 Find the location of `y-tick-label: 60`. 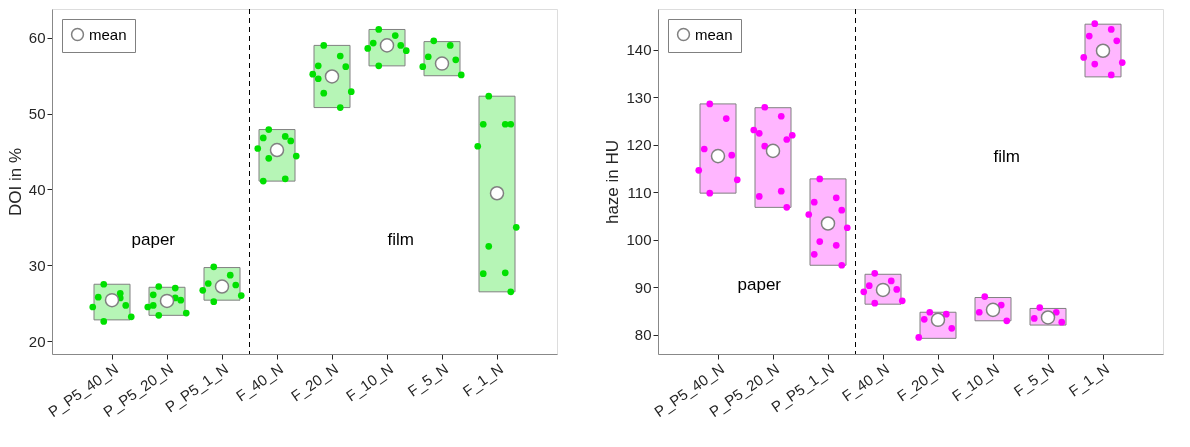

y-tick-label: 60 is located at coordinates (37, 38).